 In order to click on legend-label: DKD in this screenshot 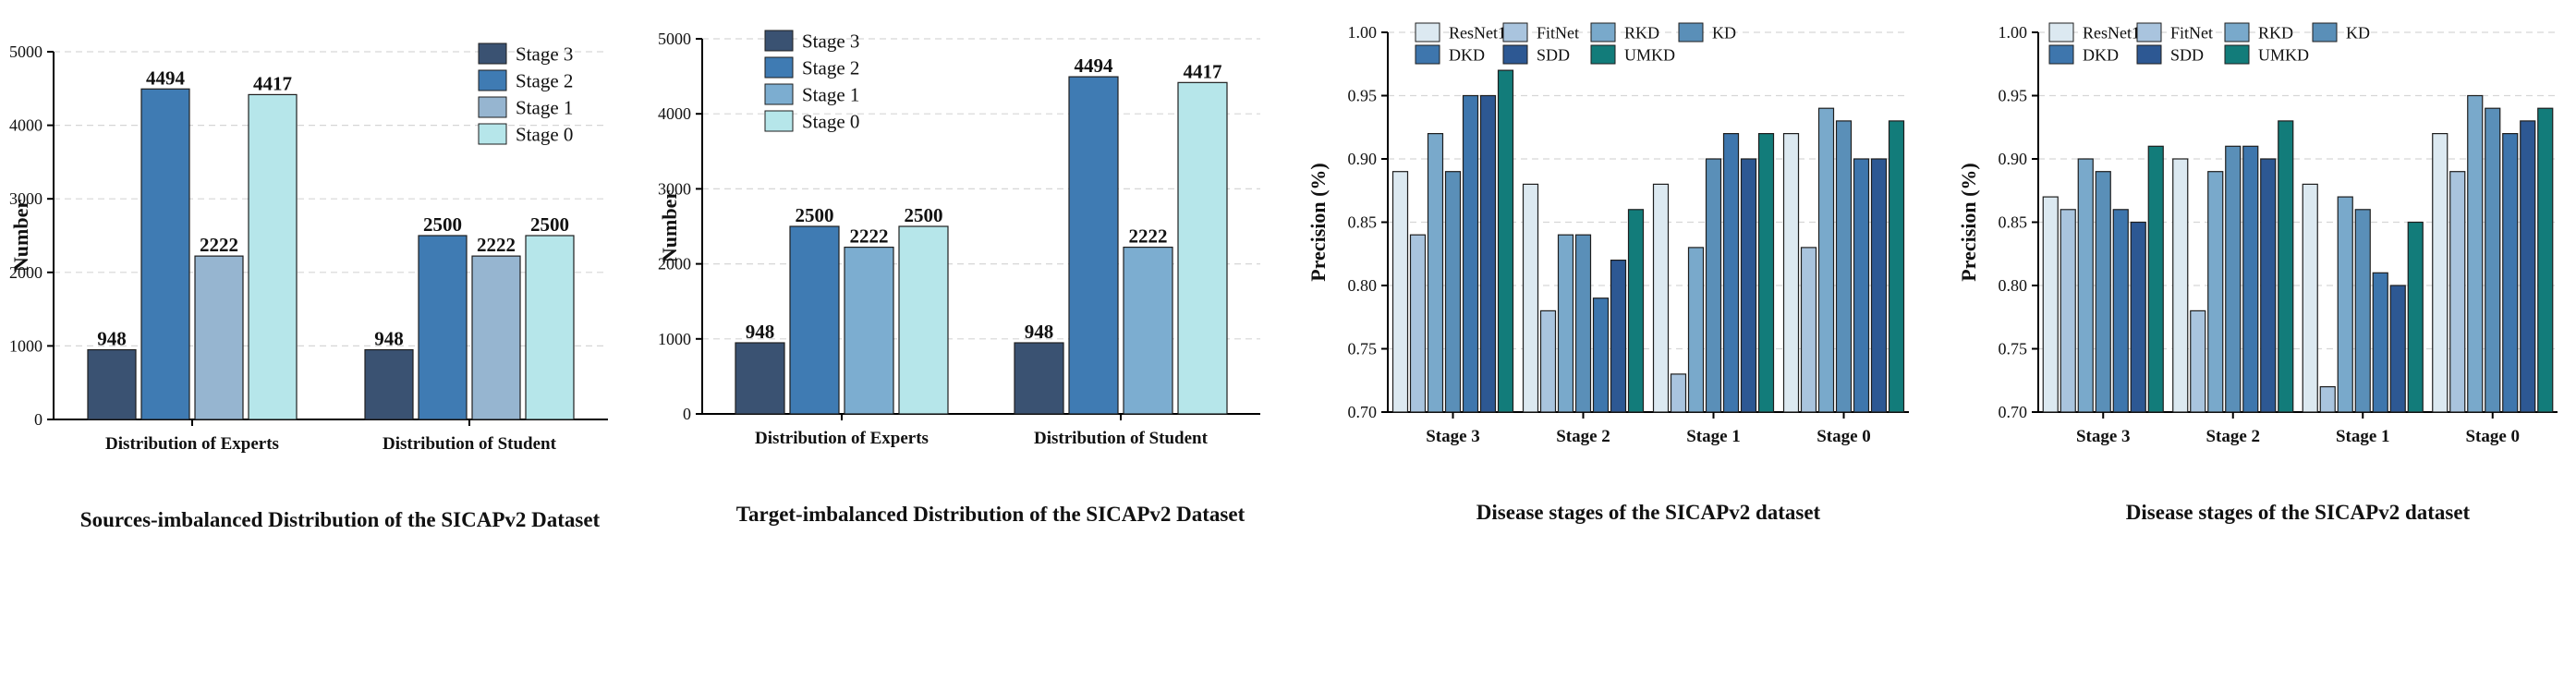, I will do `click(1467, 54)`.